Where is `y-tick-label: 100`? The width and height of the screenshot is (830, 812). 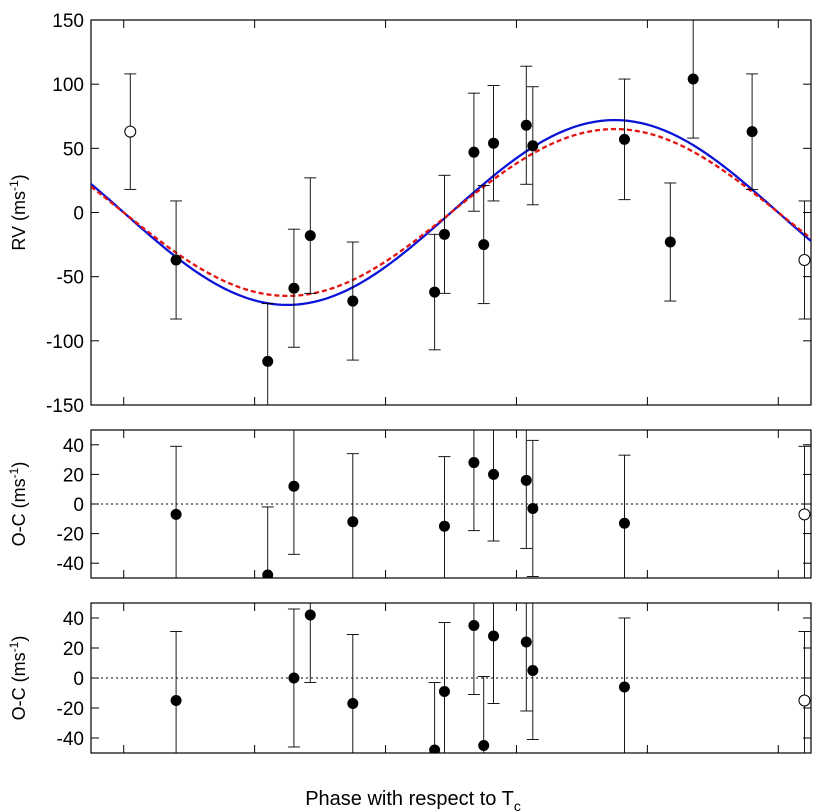 y-tick-label: 100 is located at coordinates (68, 85).